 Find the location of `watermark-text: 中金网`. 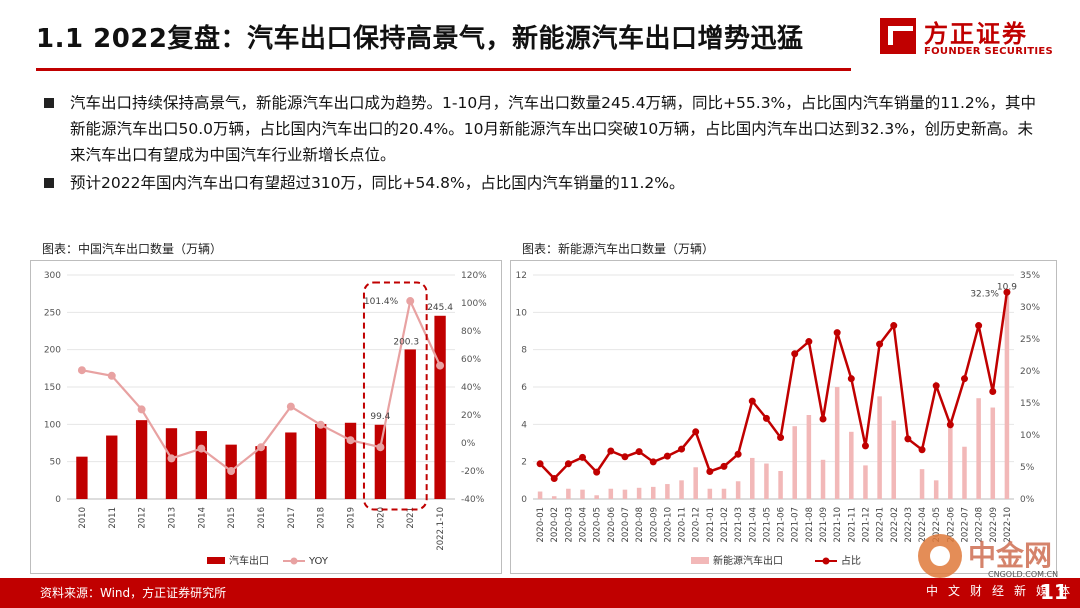

watermark-text: 中金网 is located at coordinates (1010, 555).